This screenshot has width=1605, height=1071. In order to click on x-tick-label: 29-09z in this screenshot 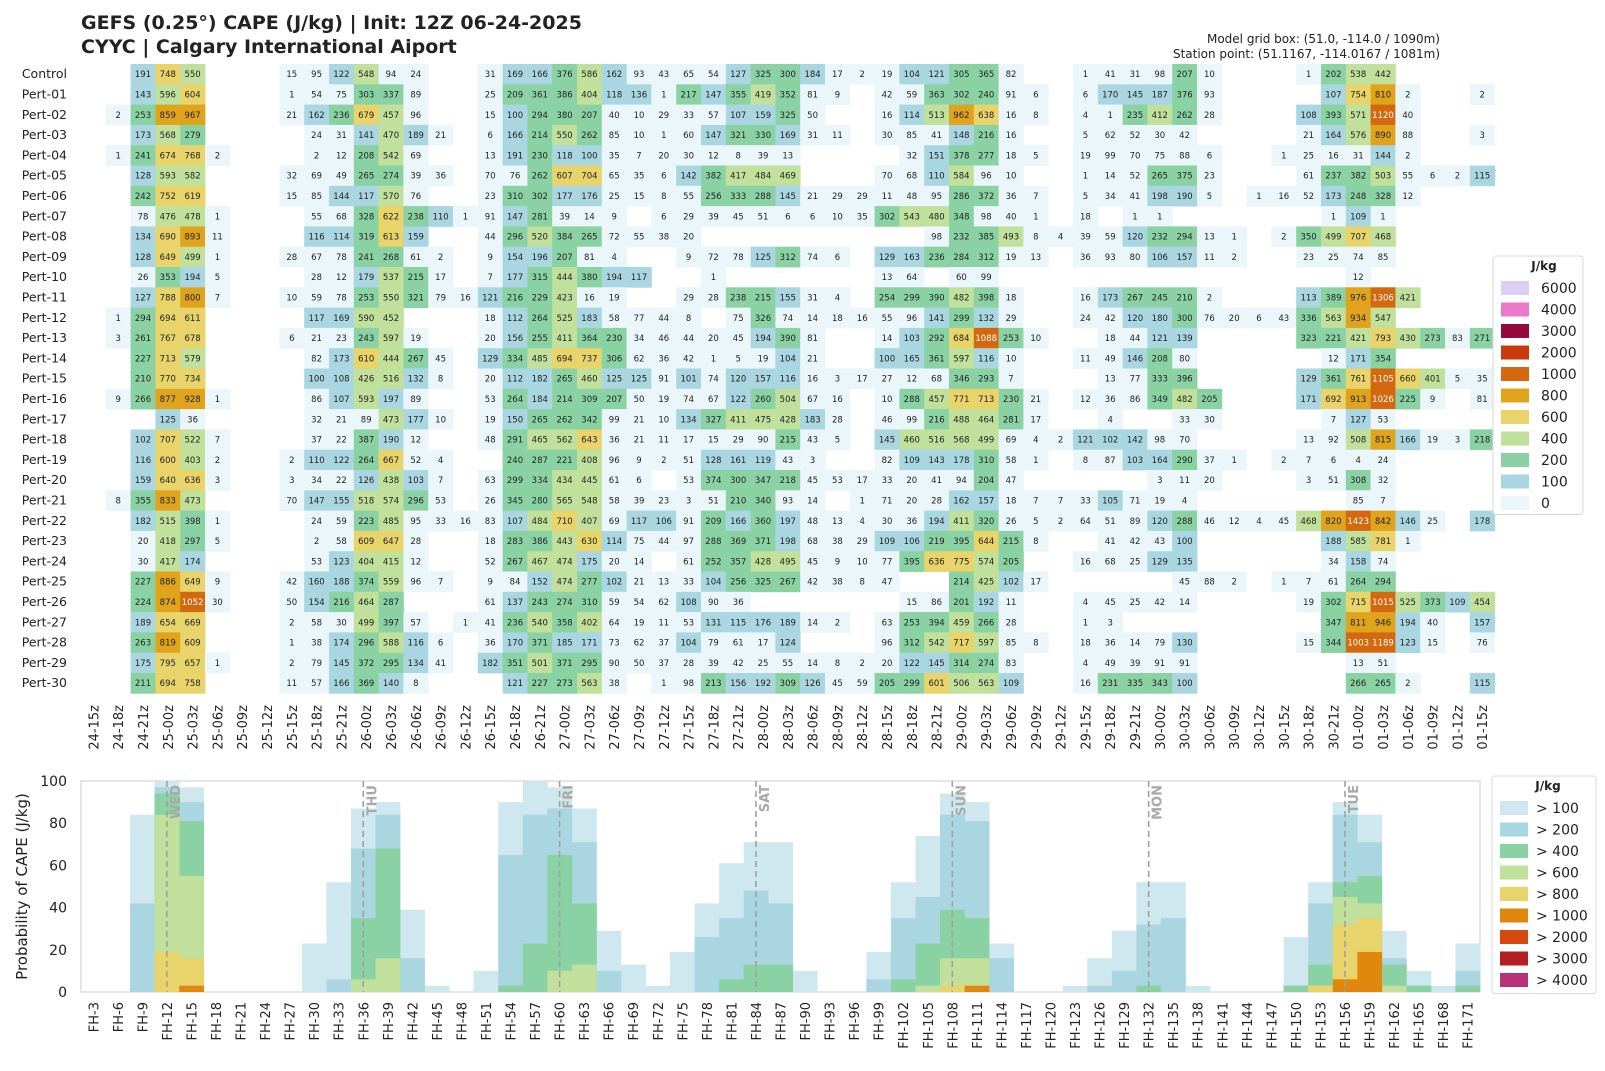, I will do `click(1037, 727)`.